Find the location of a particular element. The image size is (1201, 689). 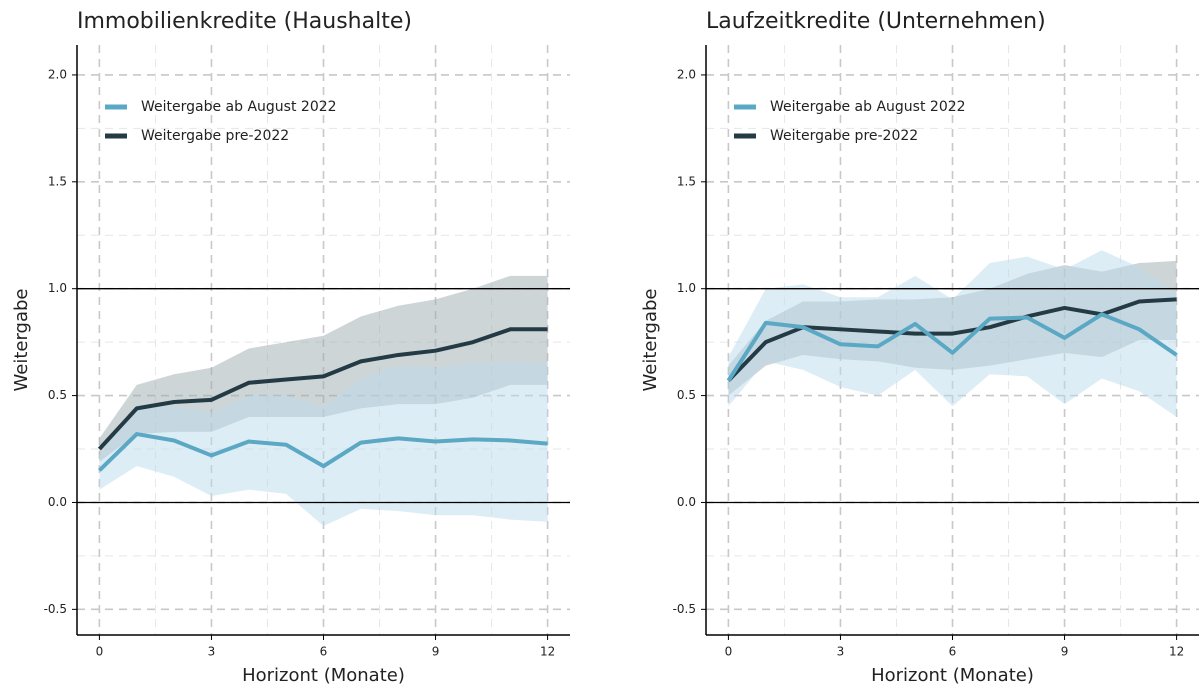

confidence-band is located at coordinates (323, 443).